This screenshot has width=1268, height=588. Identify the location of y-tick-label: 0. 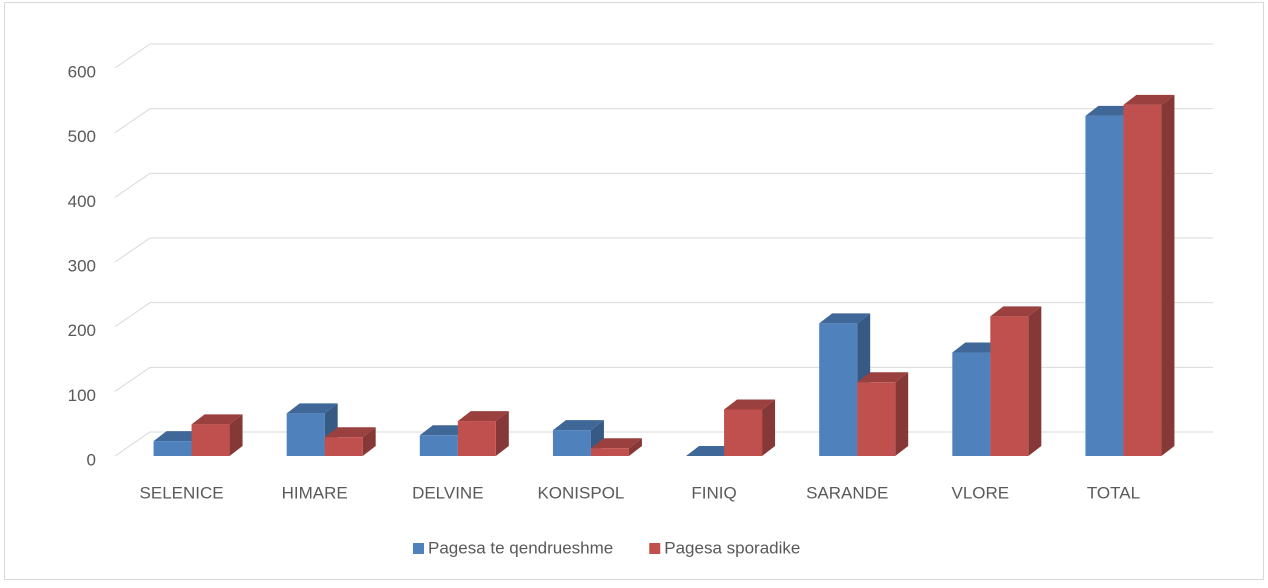
(91, 459).